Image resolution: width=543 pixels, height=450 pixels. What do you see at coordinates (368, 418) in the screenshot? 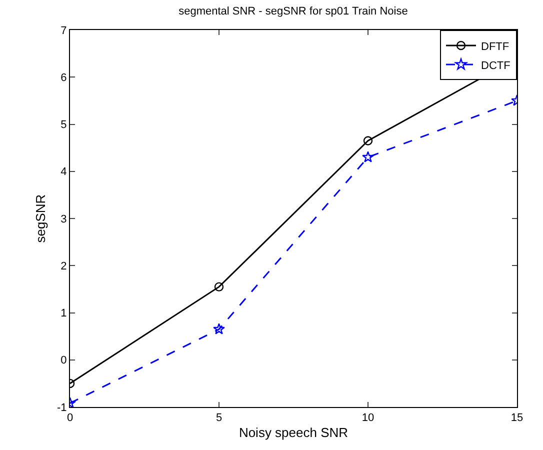
I see `x-tick-label: 10` at bounding box center [368, 418].